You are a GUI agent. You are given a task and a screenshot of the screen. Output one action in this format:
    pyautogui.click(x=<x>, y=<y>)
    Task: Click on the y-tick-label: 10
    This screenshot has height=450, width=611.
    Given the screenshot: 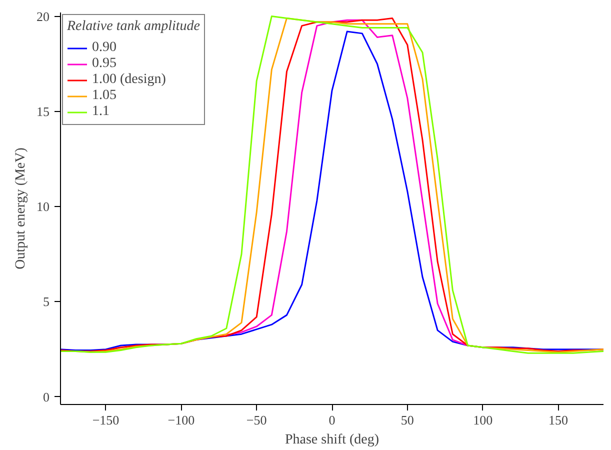 What is the action you would take?
    pyautogui.click(x=43, y=206)
    